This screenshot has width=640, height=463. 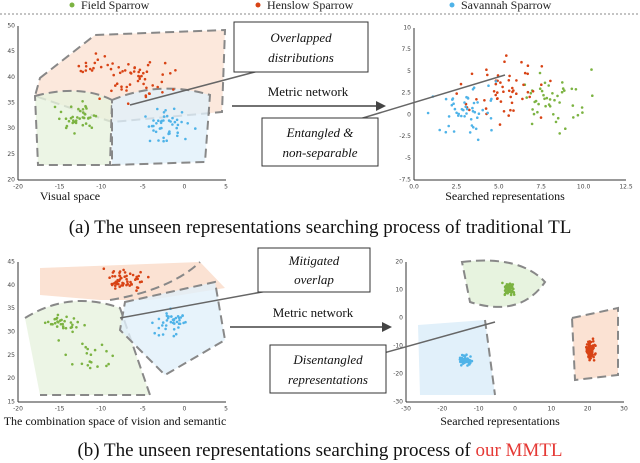 I want to click on y-tick-label: 20, so click(x=11, y=378).